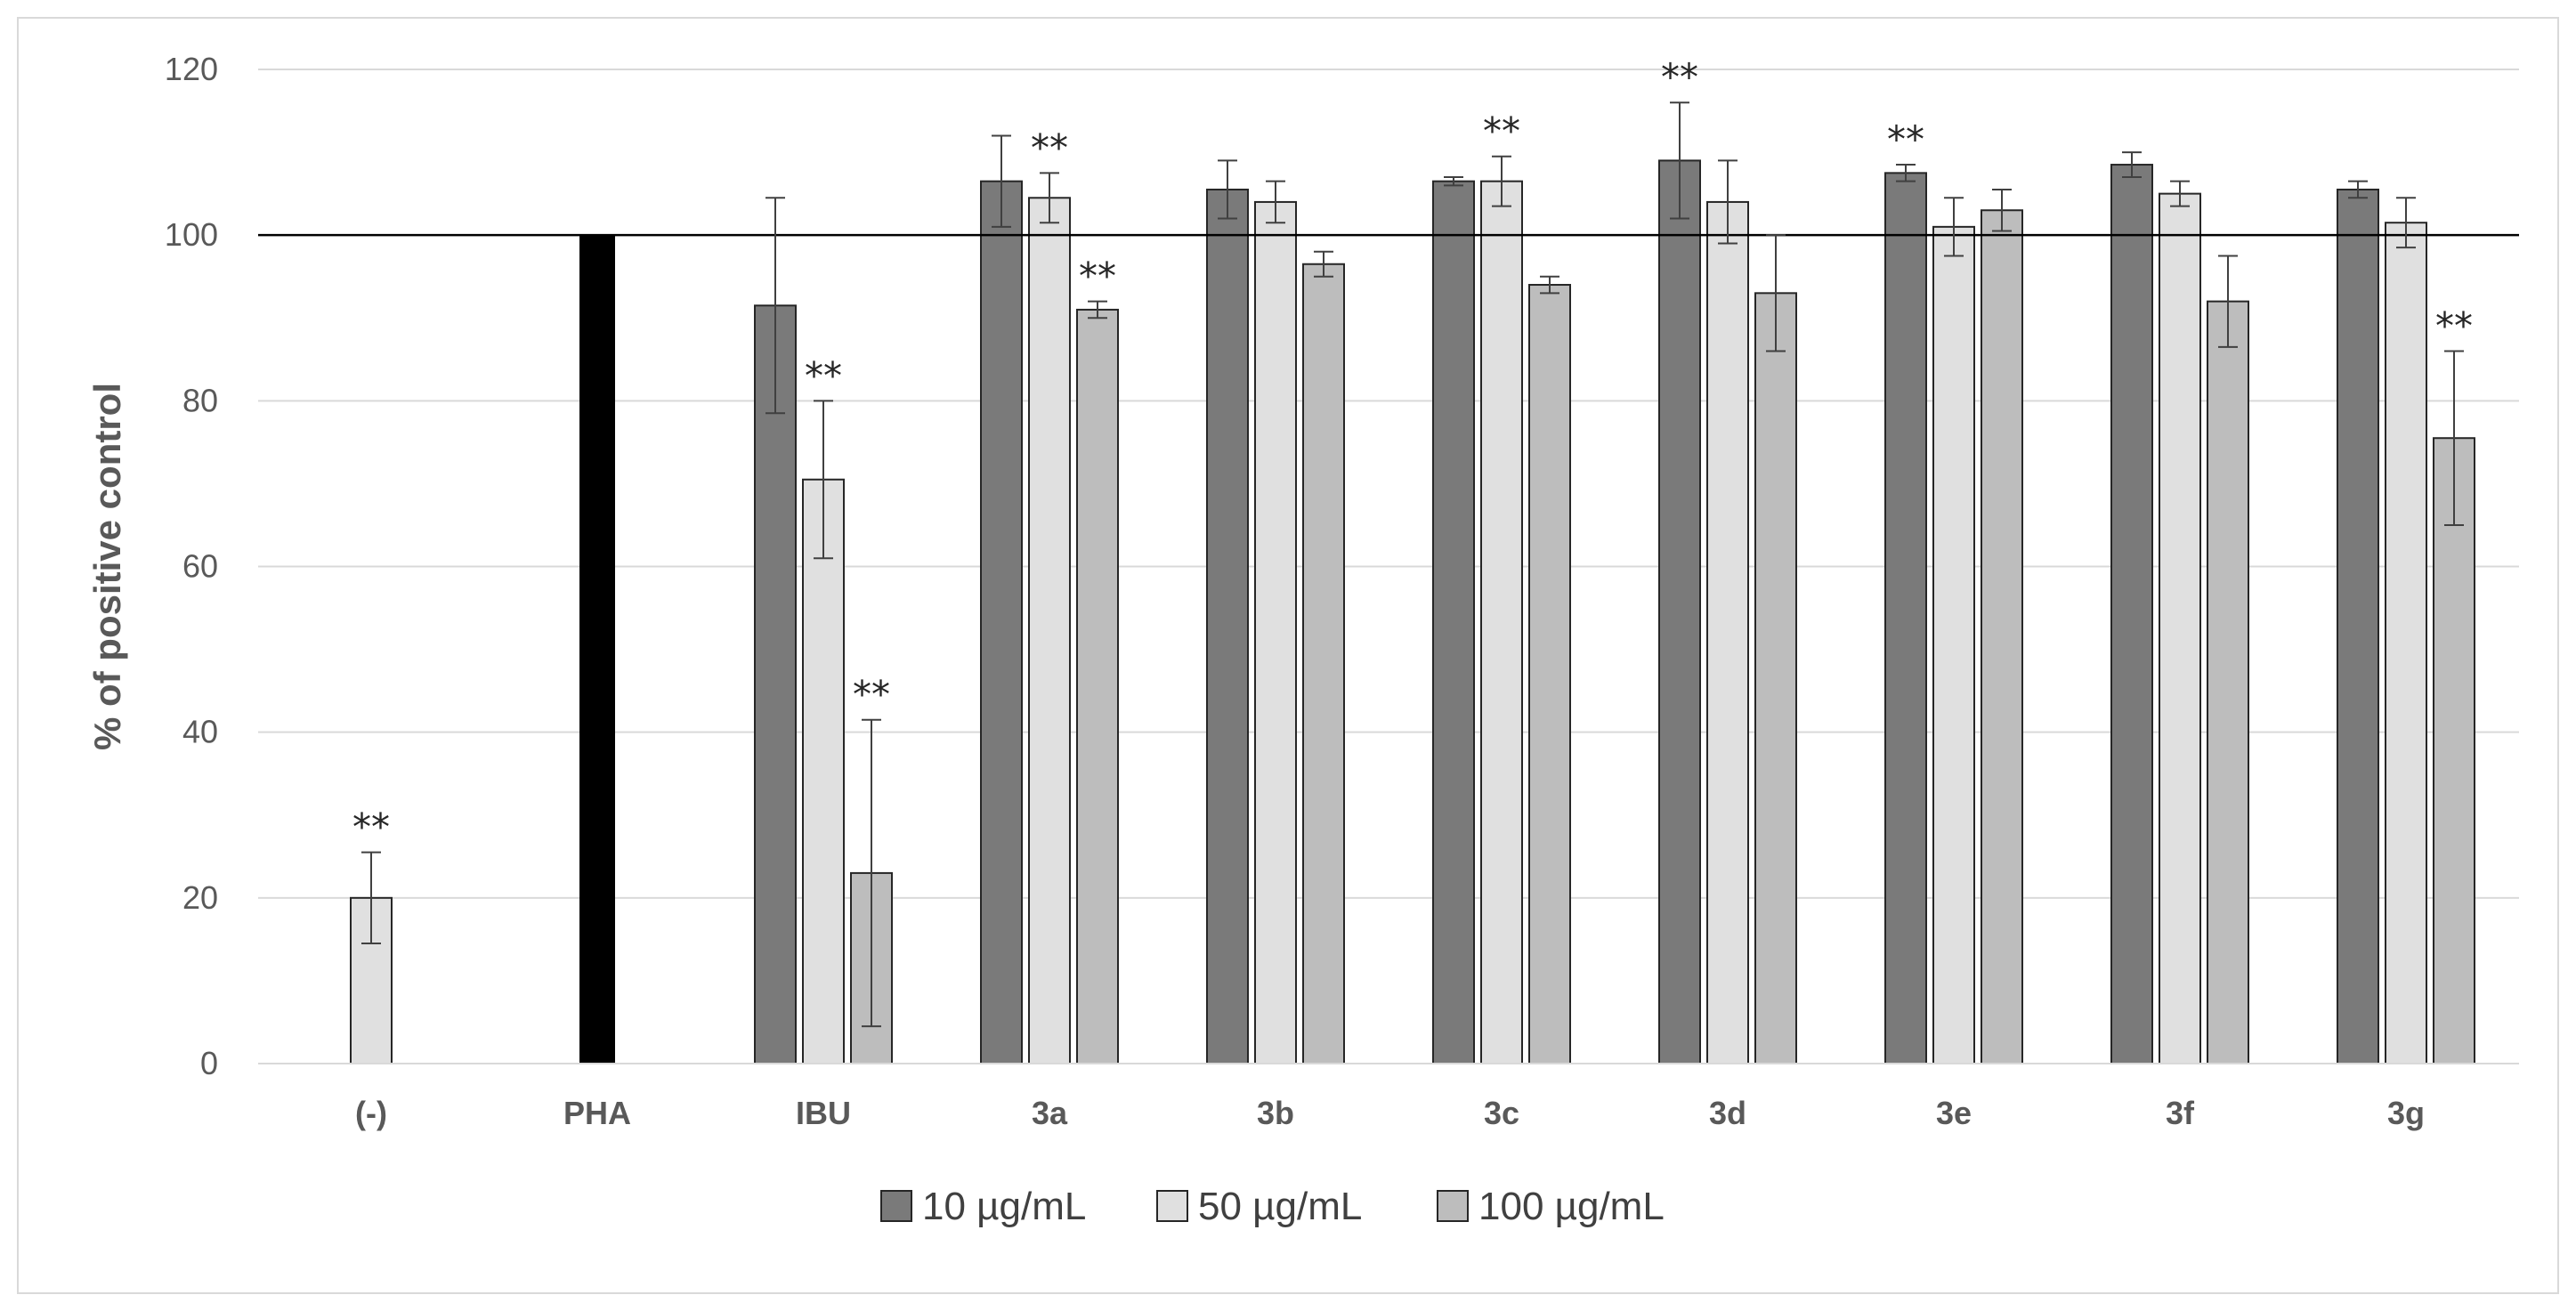 Image resolution: width=2576 pixels, height=1311 pixels. Describe the element at coordinates (1954, 1113) in the screenshot. I see `x-tick-label: 3e` at that location.